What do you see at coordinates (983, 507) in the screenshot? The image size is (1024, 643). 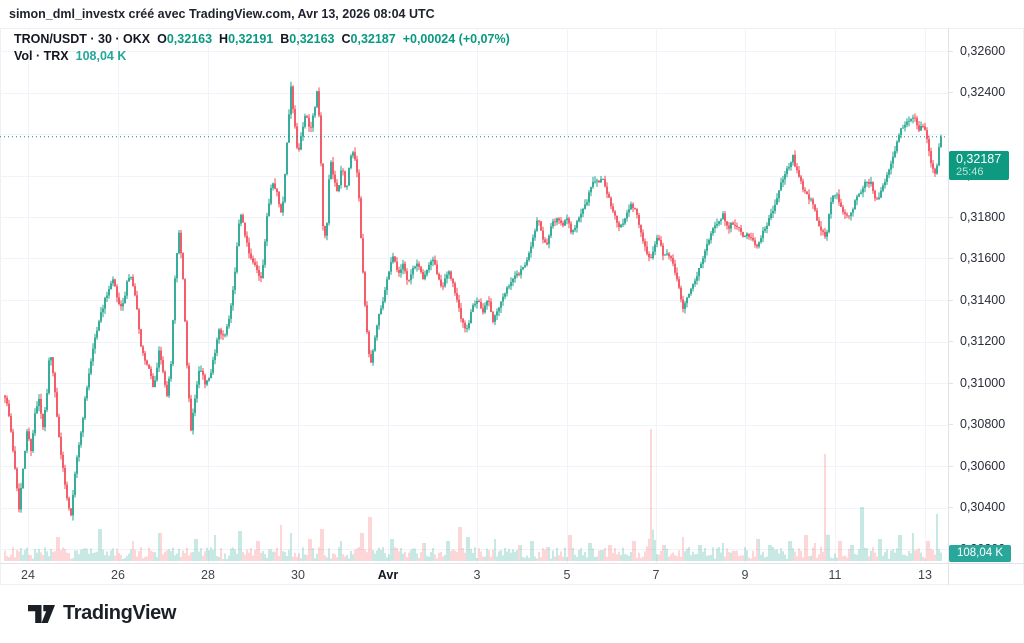 I see `price-axis-label: 0,30400` at bounding box center [983, 507].